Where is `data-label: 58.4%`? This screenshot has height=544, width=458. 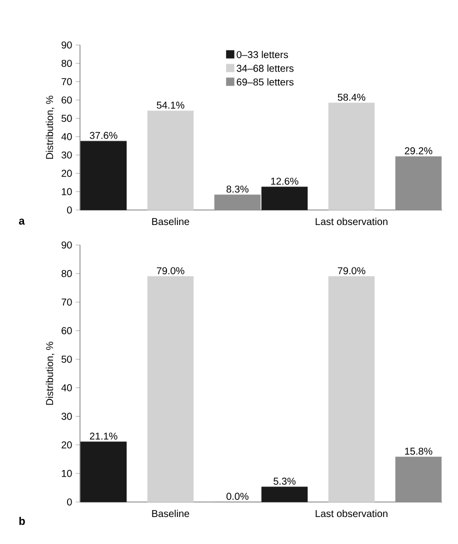
data-label: 58.4% is located at coordinates (352, 97).